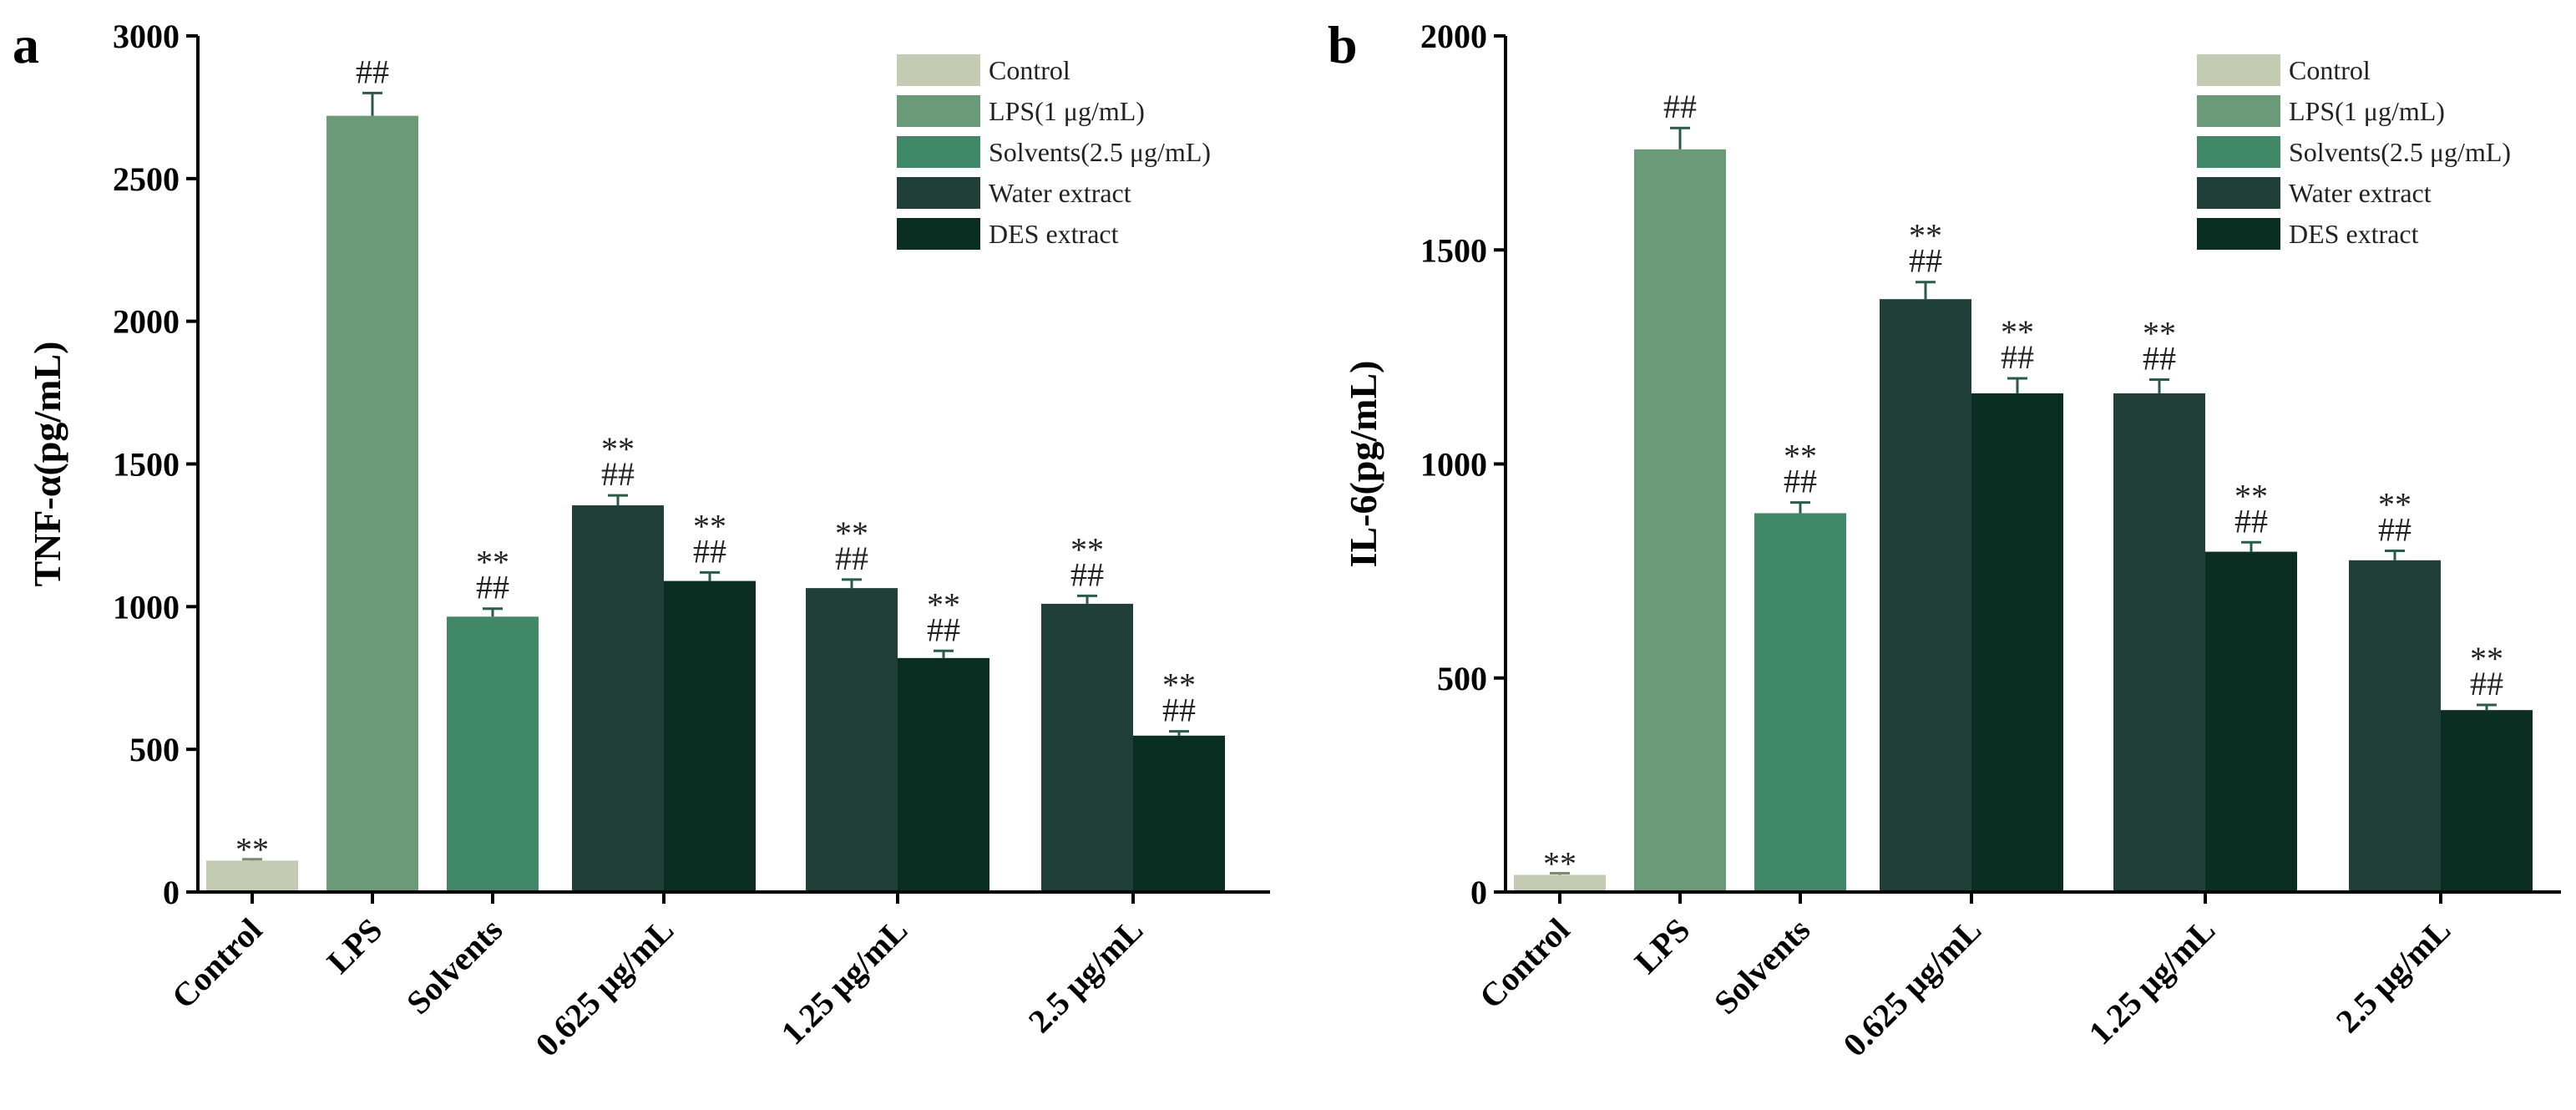 The image size is (2576, 1110). Describe the element at coordinates (1343, 44) in the screenshot. I see `panel-letter: b` at that location.